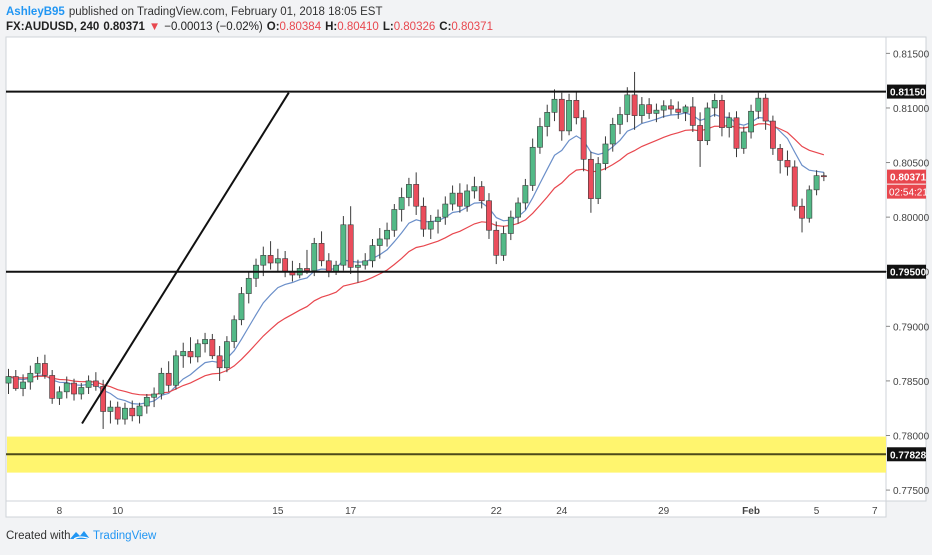  Describe the element at coordinates (35, 12) in the screenshot. I see `author-name: AshleyB95` at that location.